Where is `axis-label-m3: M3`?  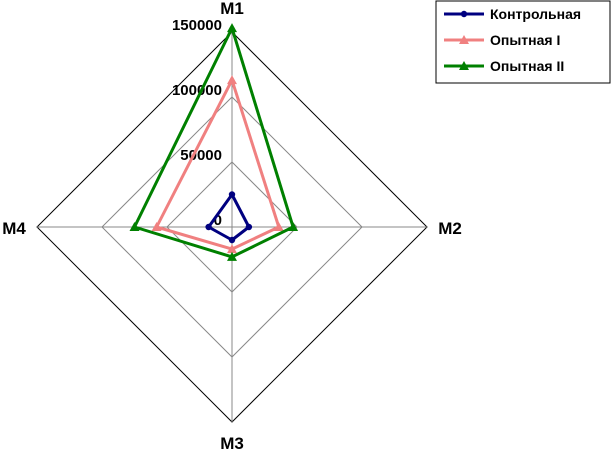
axis-label-m3: M3 is located at coordinates (232, 443).